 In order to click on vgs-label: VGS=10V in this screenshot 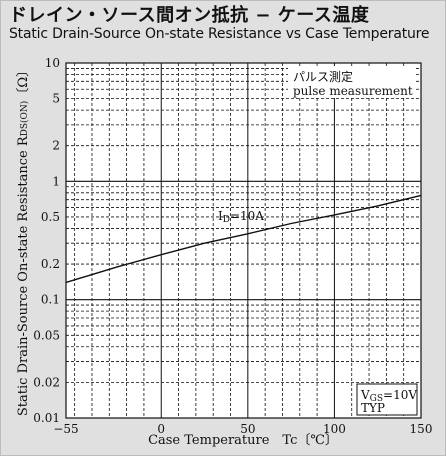, I will do `click(388, 396)`.